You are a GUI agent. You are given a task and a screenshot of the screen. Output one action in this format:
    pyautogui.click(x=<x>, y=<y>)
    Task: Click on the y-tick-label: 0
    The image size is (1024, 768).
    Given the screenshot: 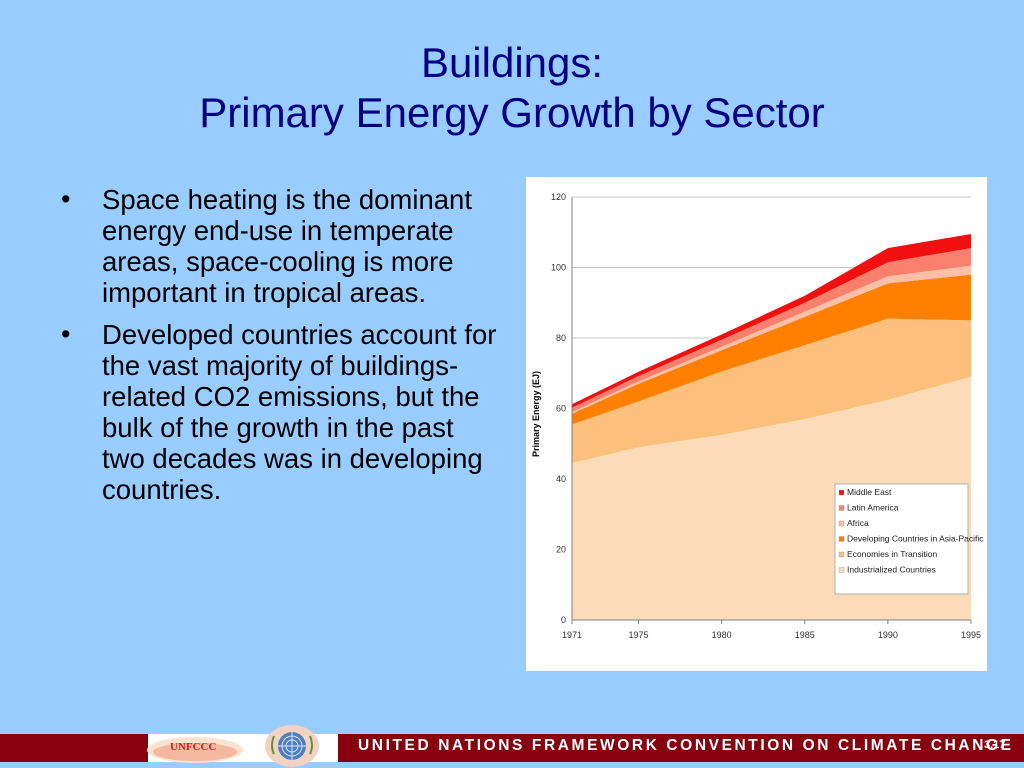 What is the action you would take?
    pyautogui.click(x=563, y=620)
    